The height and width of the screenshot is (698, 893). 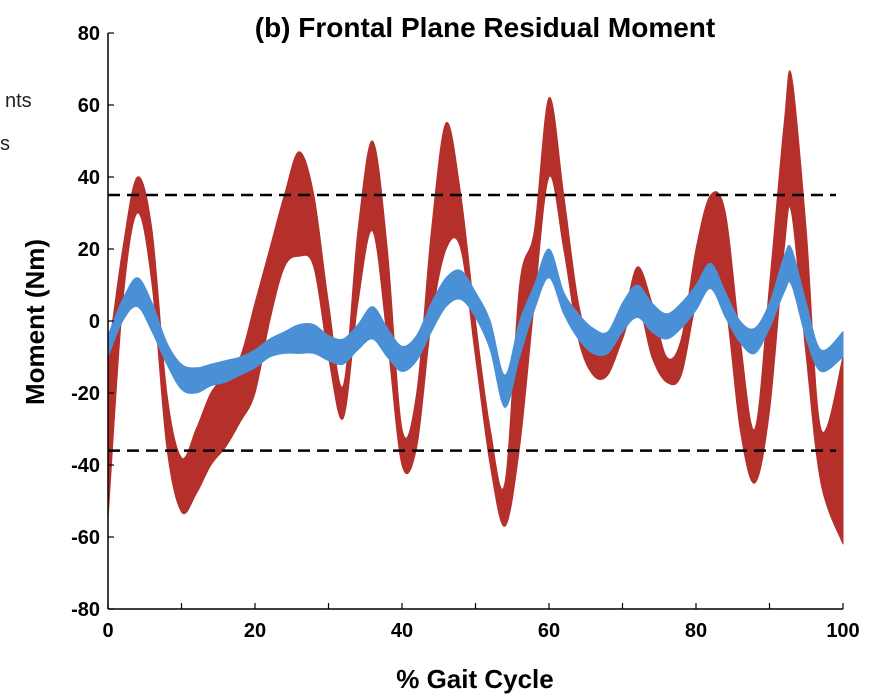 What do you see at coordinates (402, 631) in the screenshot?
I see `x-tick-label: 40` at bounding box center [402, 631].